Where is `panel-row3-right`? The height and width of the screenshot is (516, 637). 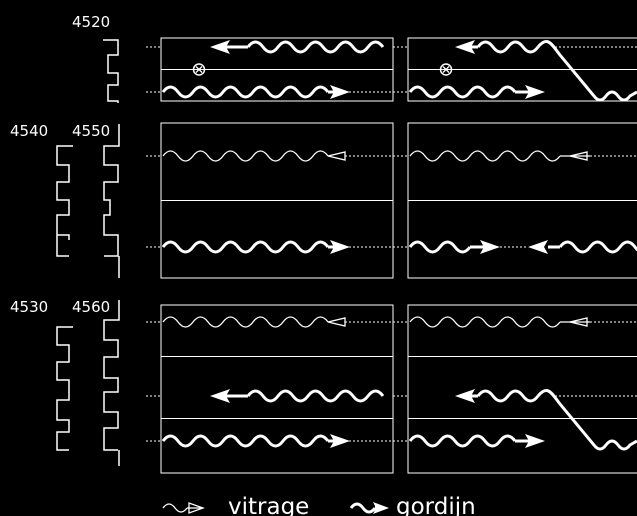 panel-row3-right is located at coordinates (522, 389).